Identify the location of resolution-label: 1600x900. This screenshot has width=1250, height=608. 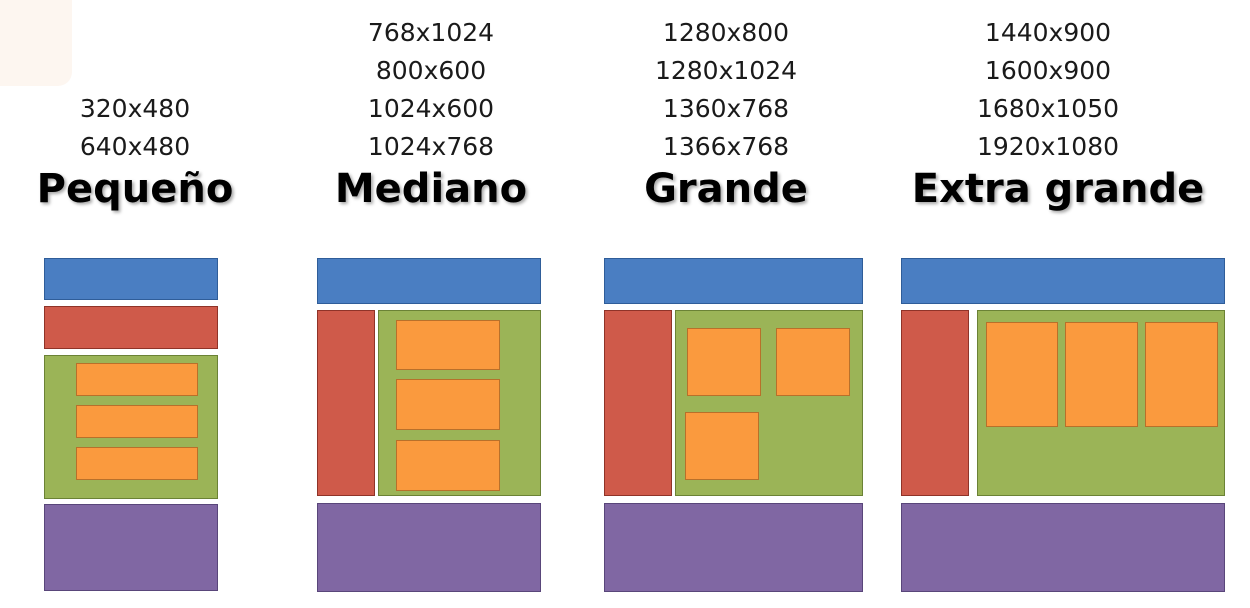
(1048, 70).